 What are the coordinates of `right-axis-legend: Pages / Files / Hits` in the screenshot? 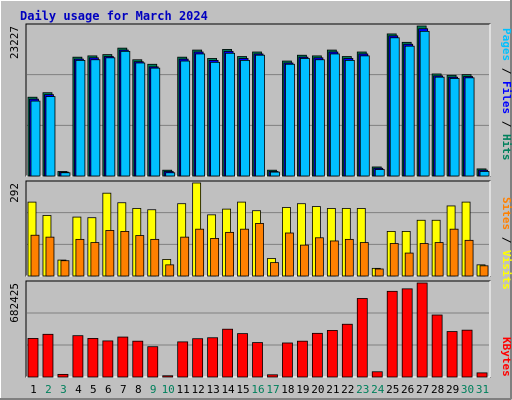 It's located at (506, 94).